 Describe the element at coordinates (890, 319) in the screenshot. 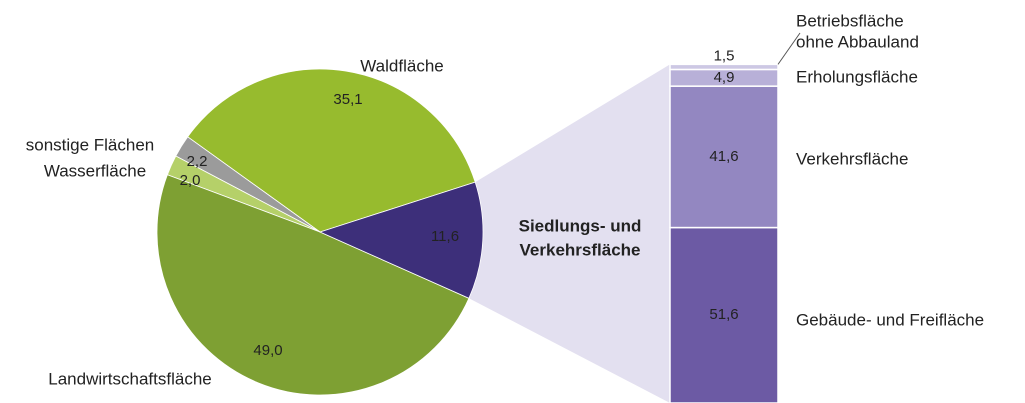

I see `category-label: Gebäude- und Freifläche` at that location.